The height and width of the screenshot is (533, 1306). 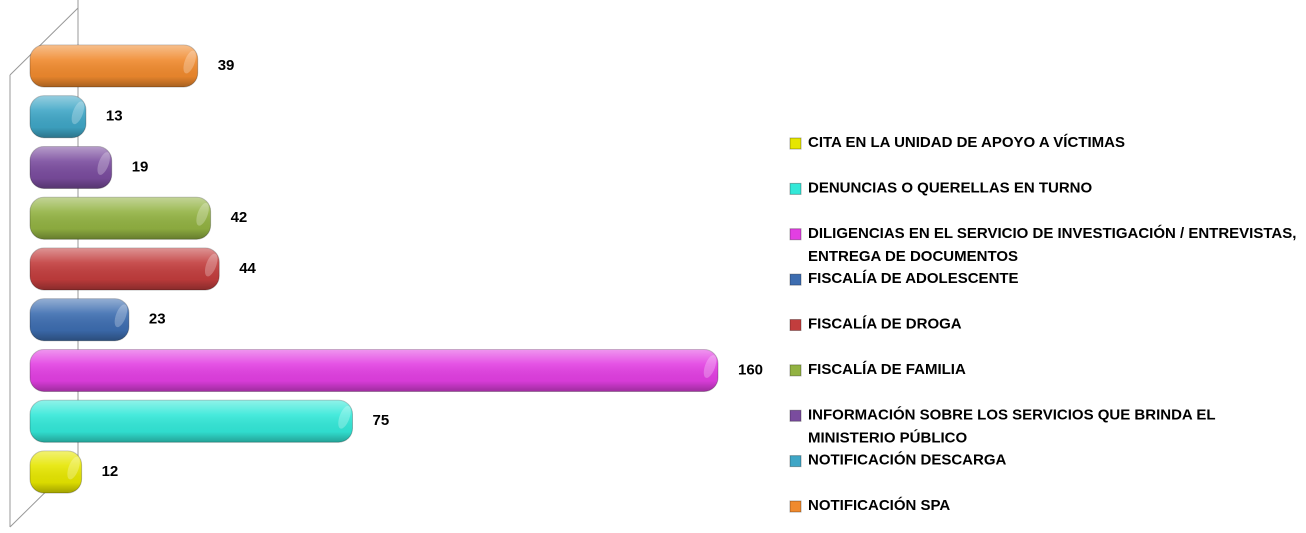 I want to click on value-label: 75, so click(x=381, y=420).